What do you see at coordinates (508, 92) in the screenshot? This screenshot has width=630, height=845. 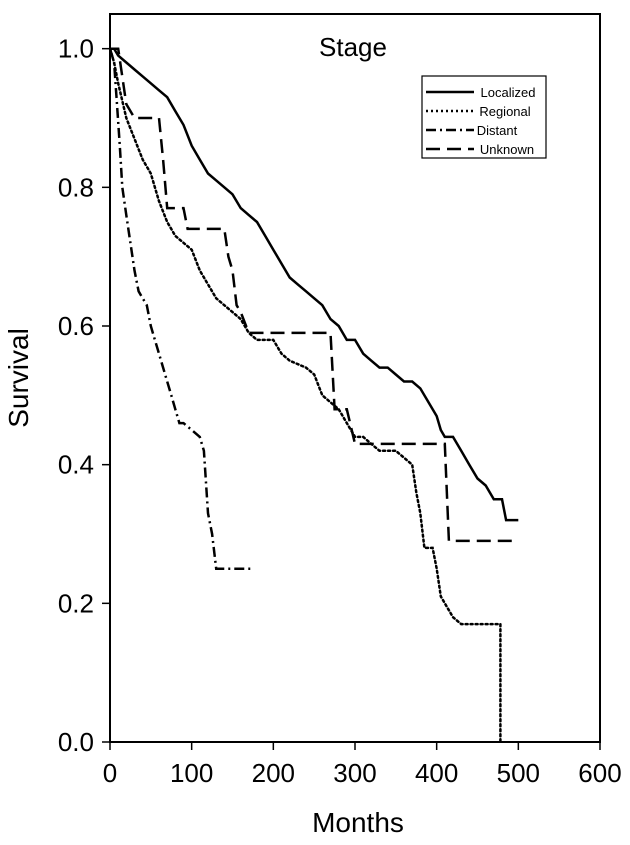 I see `legend-label-localized: Localized` at bounding box center [508, 92].